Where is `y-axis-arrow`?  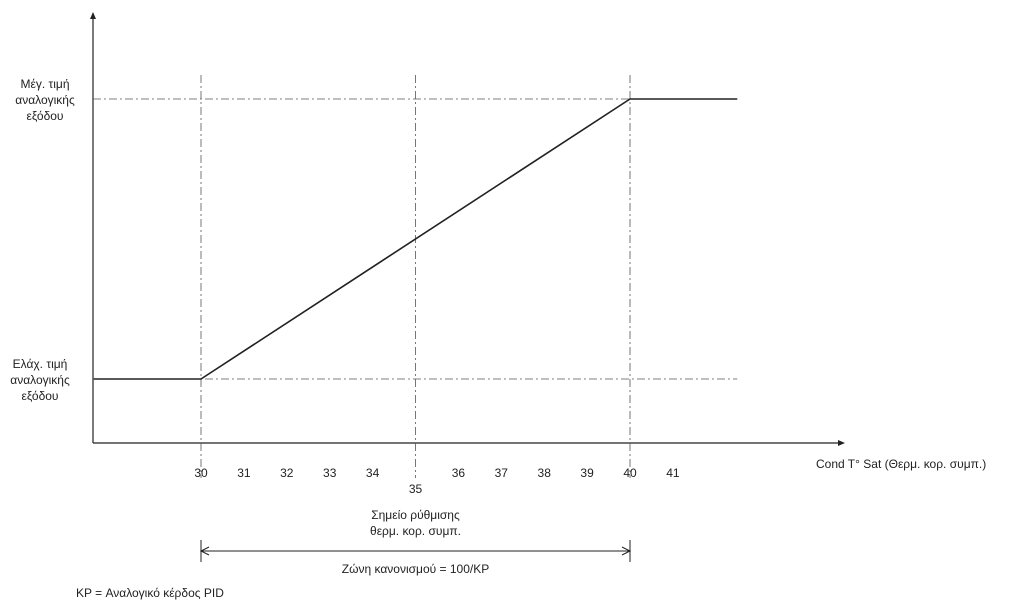 y-axis-arrow is located at coordinates (93, 15).